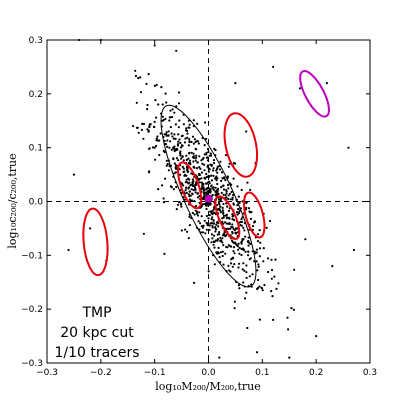 The width and height of the screenshot is (407, 407). What do you see at coordinates (12, 200) in the screenshot?
I see `y-axis-label: log₁₀c₂₀₀/c₂₀₀,true` at bounding box center [12, 200].